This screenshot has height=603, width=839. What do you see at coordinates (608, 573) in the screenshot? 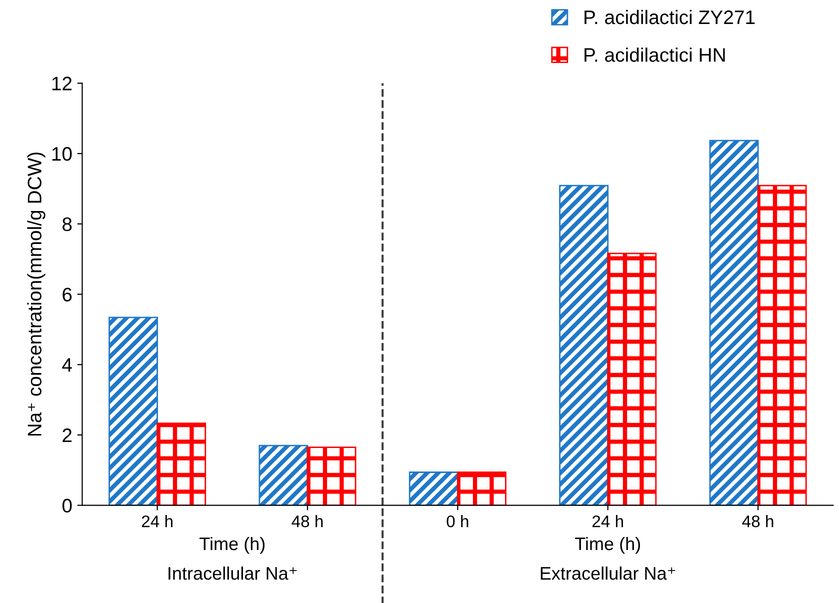
I see `text: Extracellular Na⁺` at bounding box center [608, 573].